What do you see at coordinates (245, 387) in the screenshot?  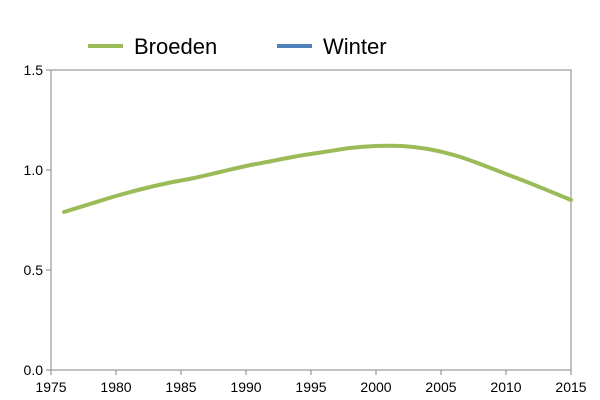 I see `x-tick-label: 1990` at bounding box center [245, 387].